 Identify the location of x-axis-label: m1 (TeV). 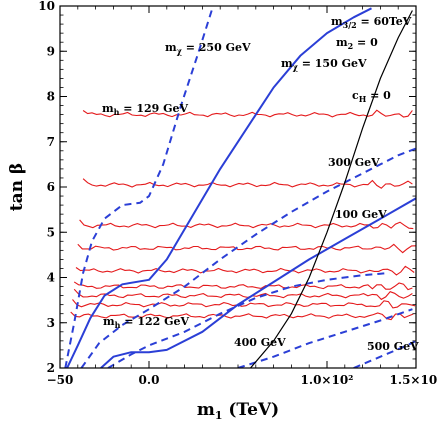
(238, 411).